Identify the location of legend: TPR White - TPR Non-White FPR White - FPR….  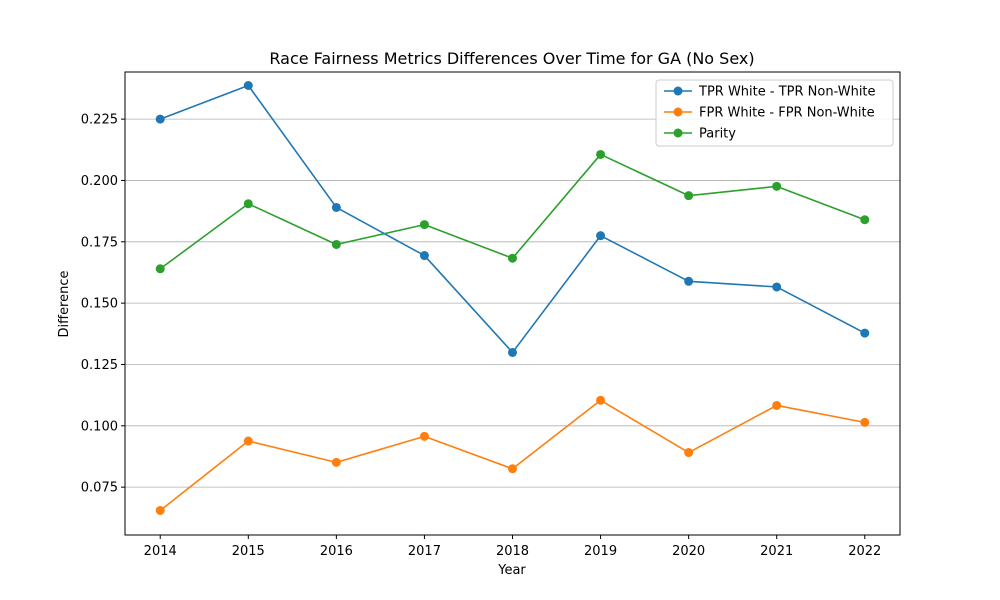
(774, 113).